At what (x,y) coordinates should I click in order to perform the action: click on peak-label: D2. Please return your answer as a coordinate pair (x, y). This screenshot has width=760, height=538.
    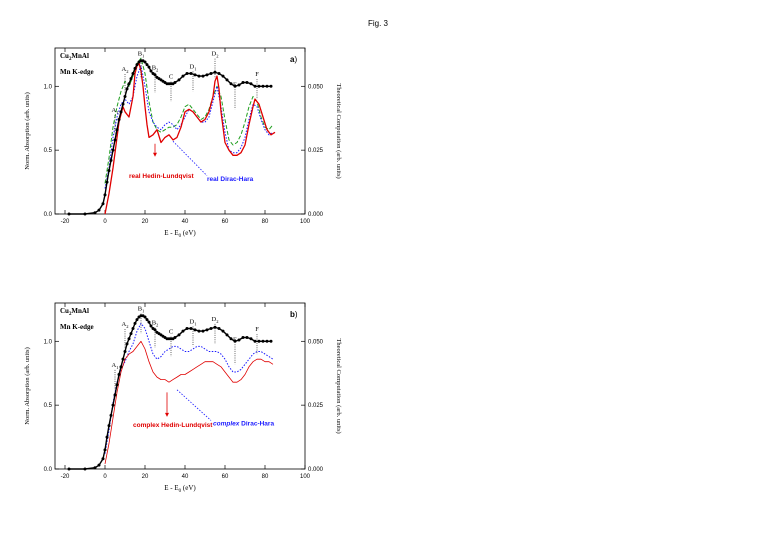
    Looking at the image, I should click on (216, 320).